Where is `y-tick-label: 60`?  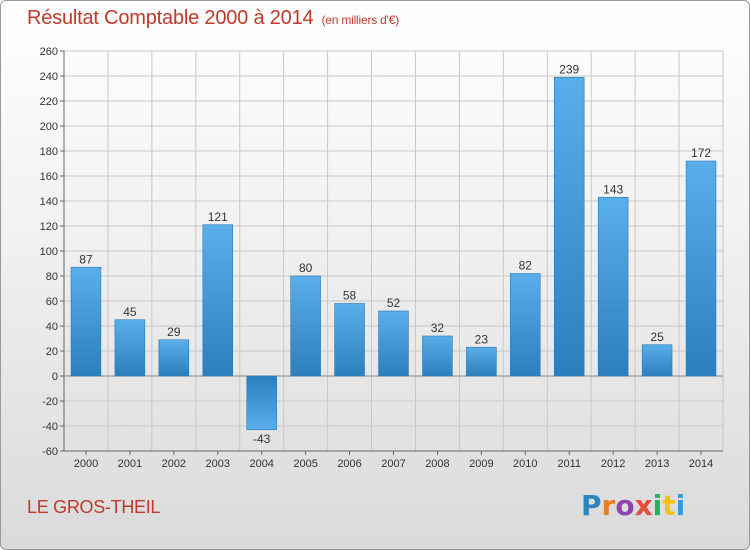
y-tick-label: 60 is located at coordinates (52, 302).